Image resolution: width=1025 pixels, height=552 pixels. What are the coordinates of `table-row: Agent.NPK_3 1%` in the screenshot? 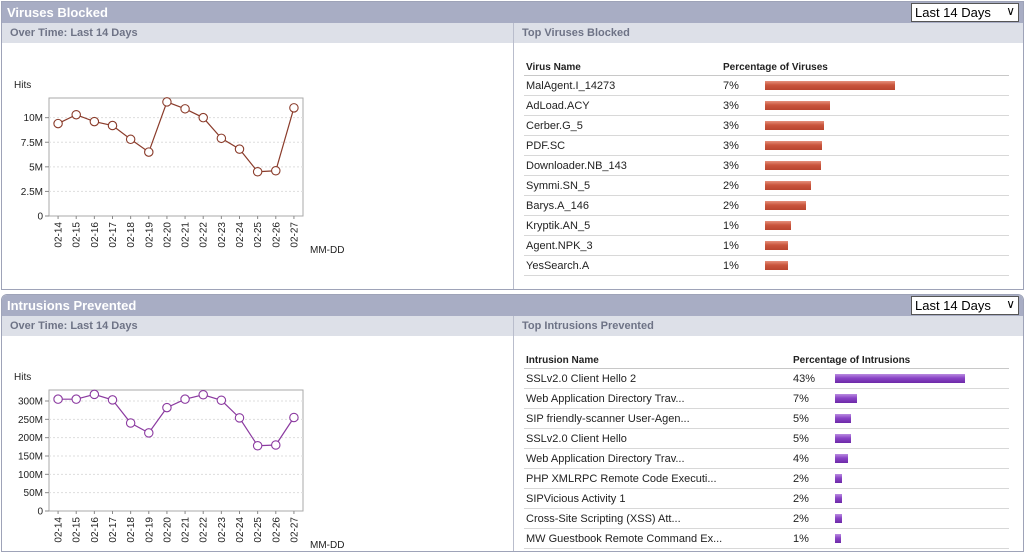 It's located at (766, 246).